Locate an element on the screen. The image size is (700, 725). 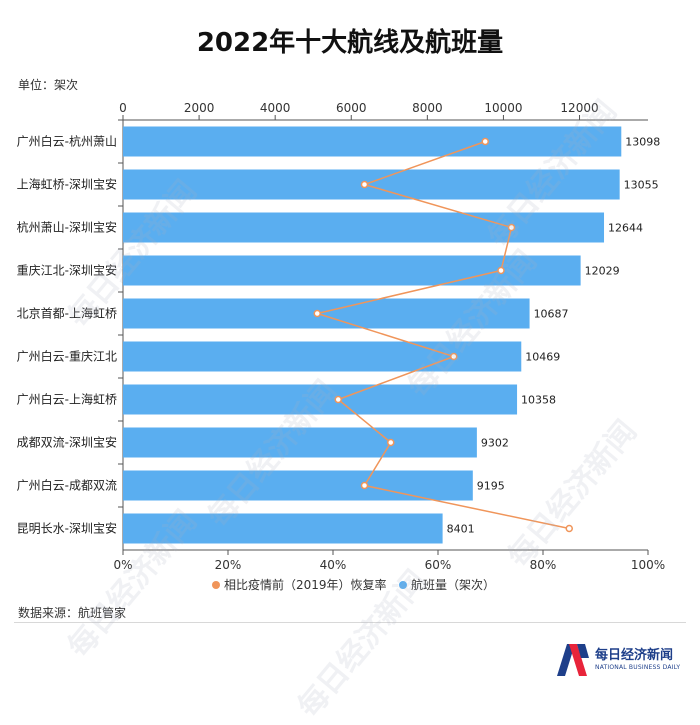
bottom-axis-tick-label: 20% is located at coordinates (228, 565).